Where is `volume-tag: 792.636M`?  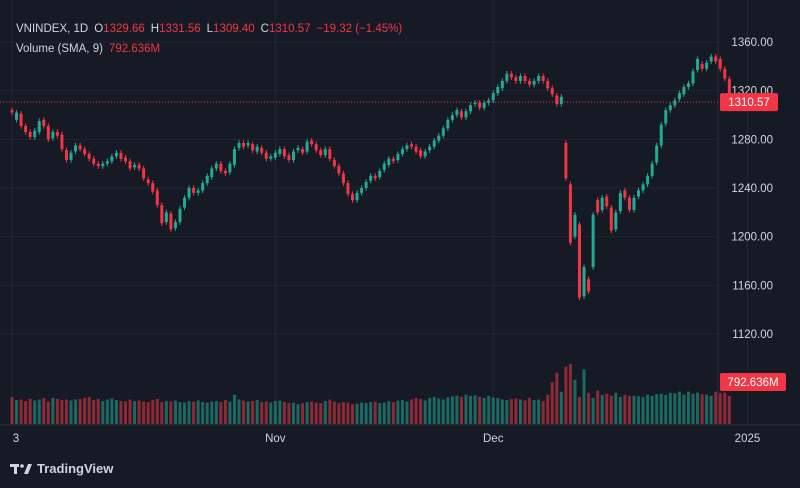 volume-tag: 792.636M is located at coordinates (753, 382).